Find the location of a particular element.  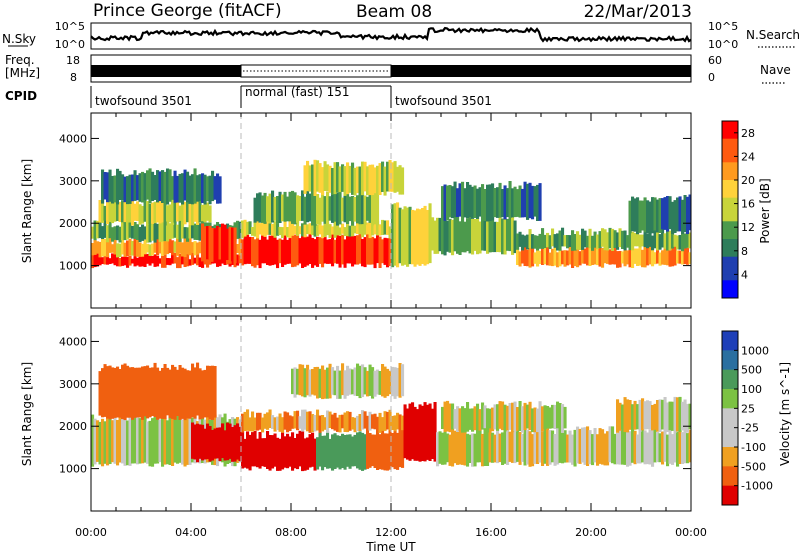

cpid-segment-3: twofsound 3501 is located at coordinates (443, 101).